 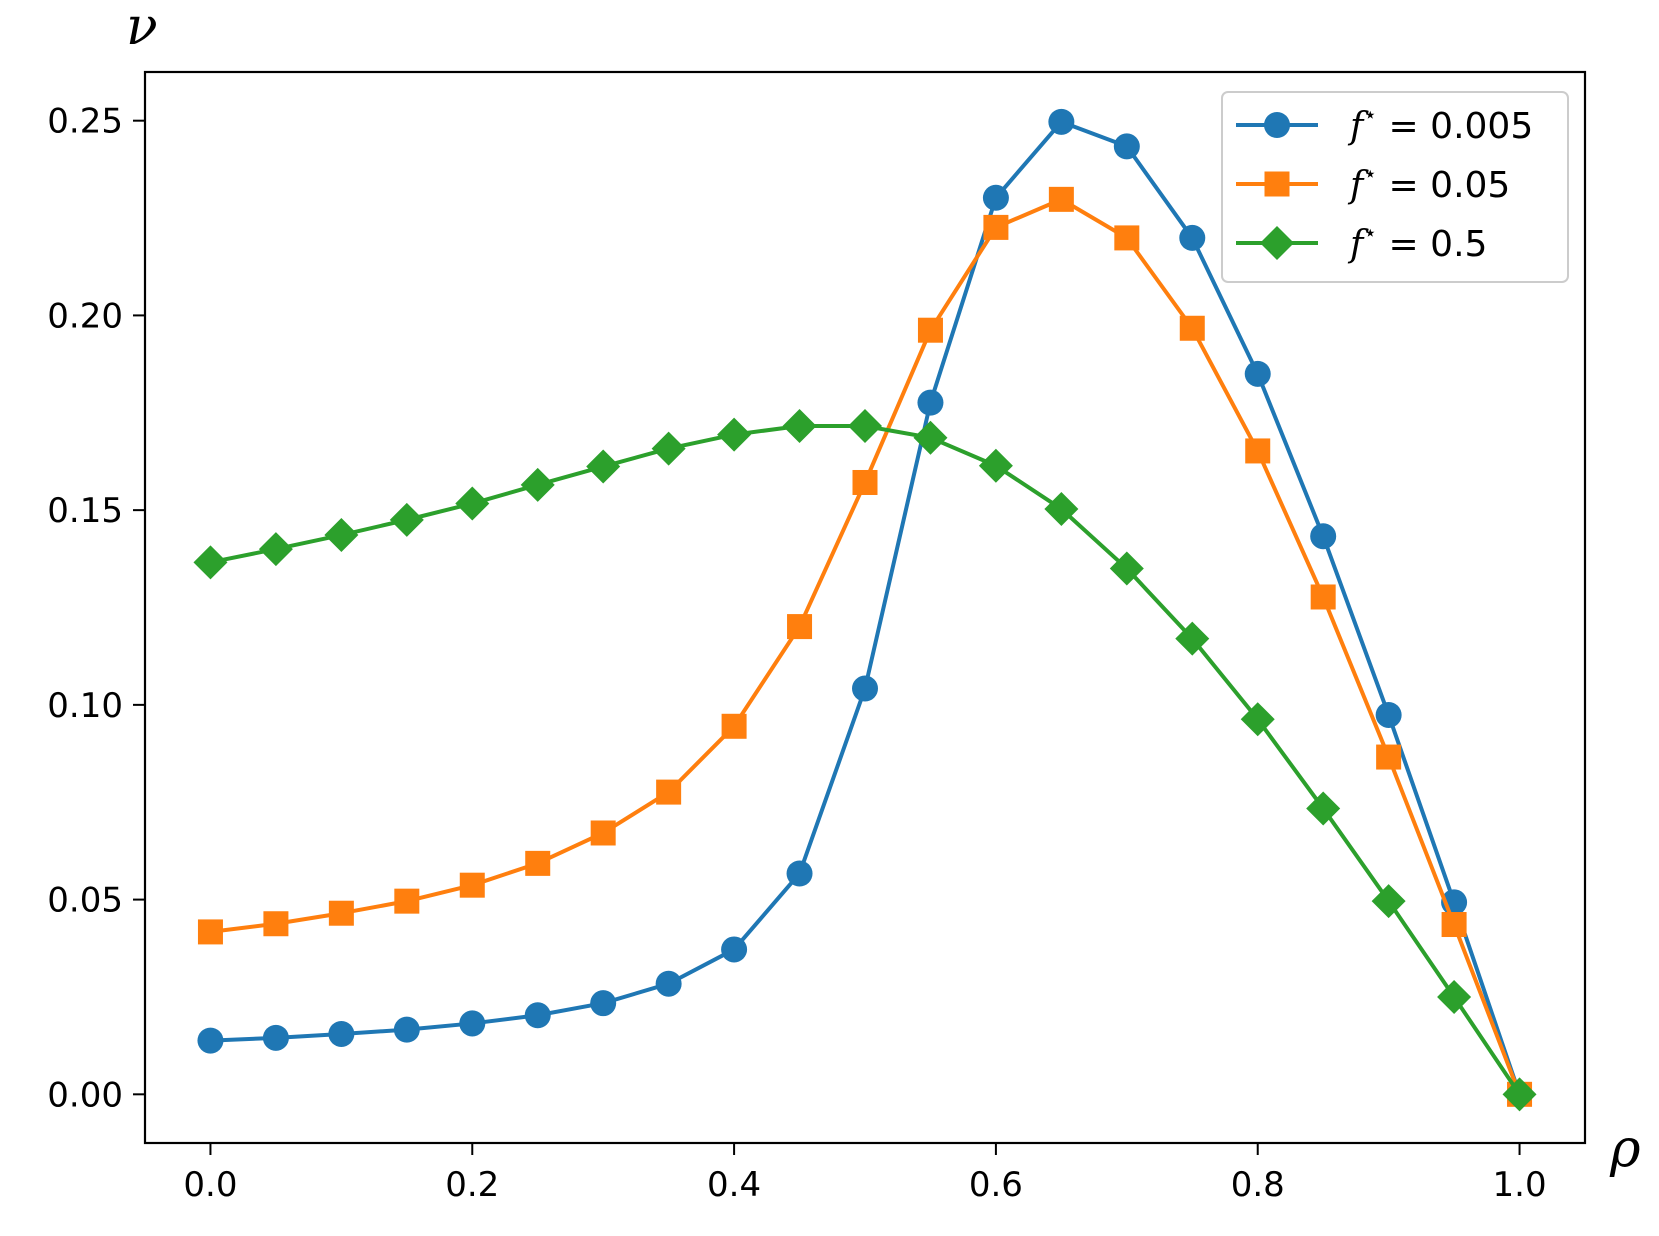 I want to click on x-axis-label: ρ, so click(x=1625, y=1149).